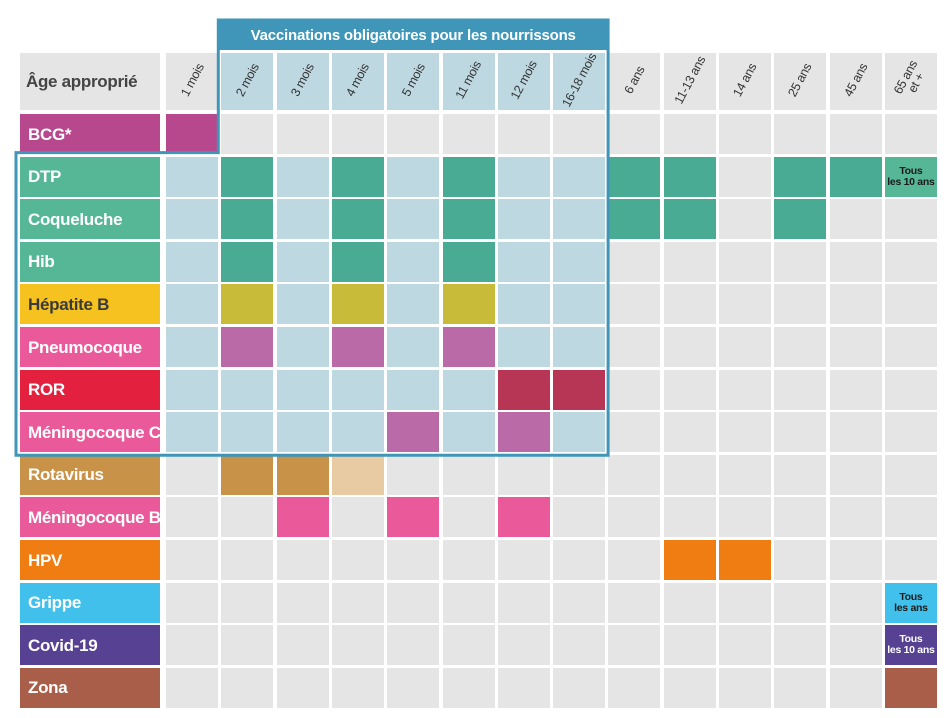  I want to click on row-label: Pneumocoque, so click(90, 347).